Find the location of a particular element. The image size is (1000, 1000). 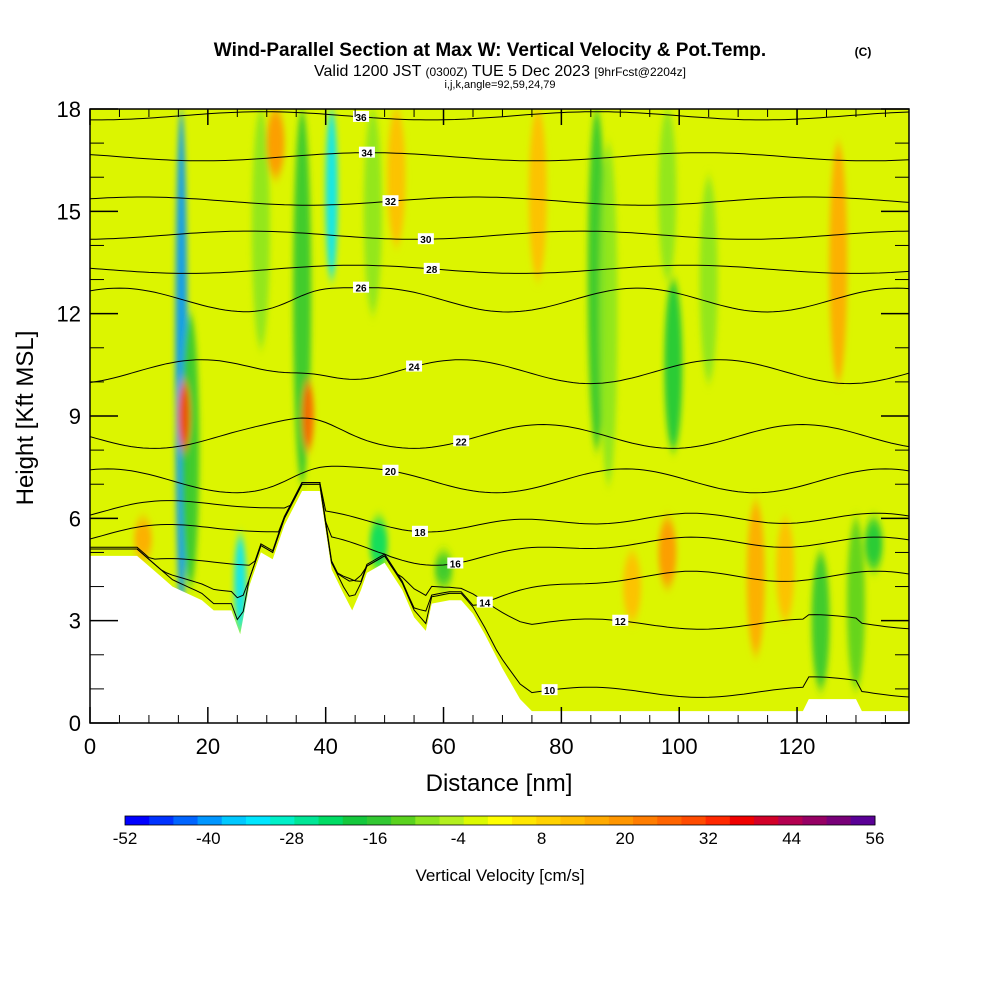

x-tick-label: 100 is located at coordinates (679, 746).